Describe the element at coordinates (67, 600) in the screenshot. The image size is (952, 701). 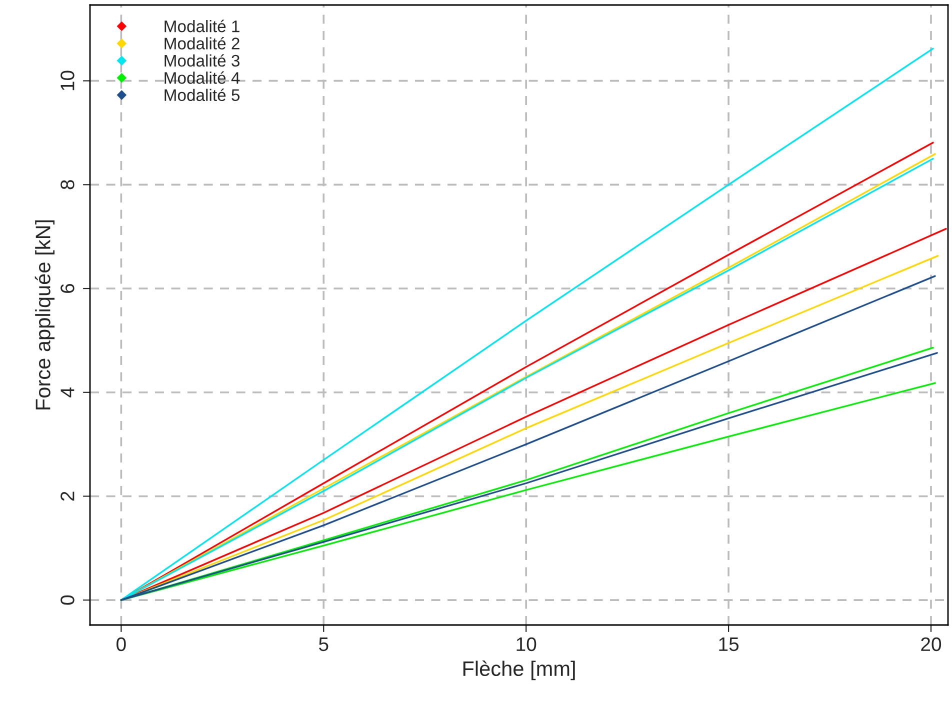
I see `y-tick-label: 0` at that location.